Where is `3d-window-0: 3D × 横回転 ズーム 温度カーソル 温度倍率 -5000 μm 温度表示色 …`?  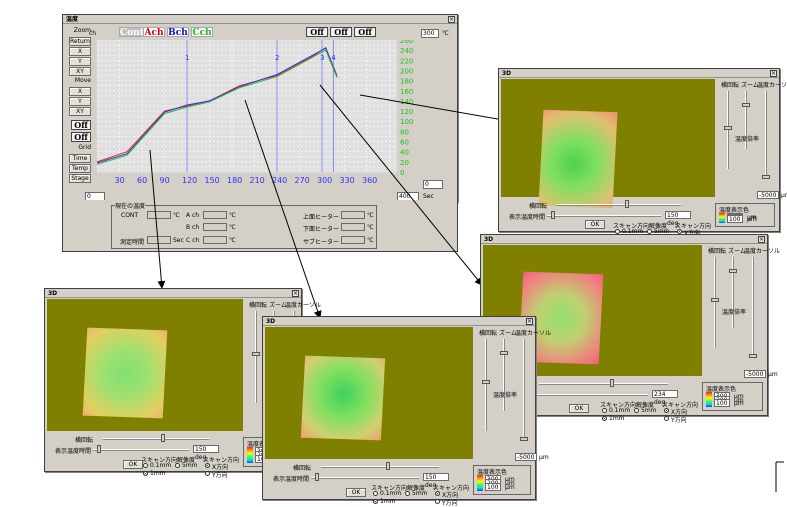
3d-window-0: 3D × 横回転 ズーム 温度カーソル 温度倍率 -5000 μm 温度表示色 … is located at coordinates (642, 156).